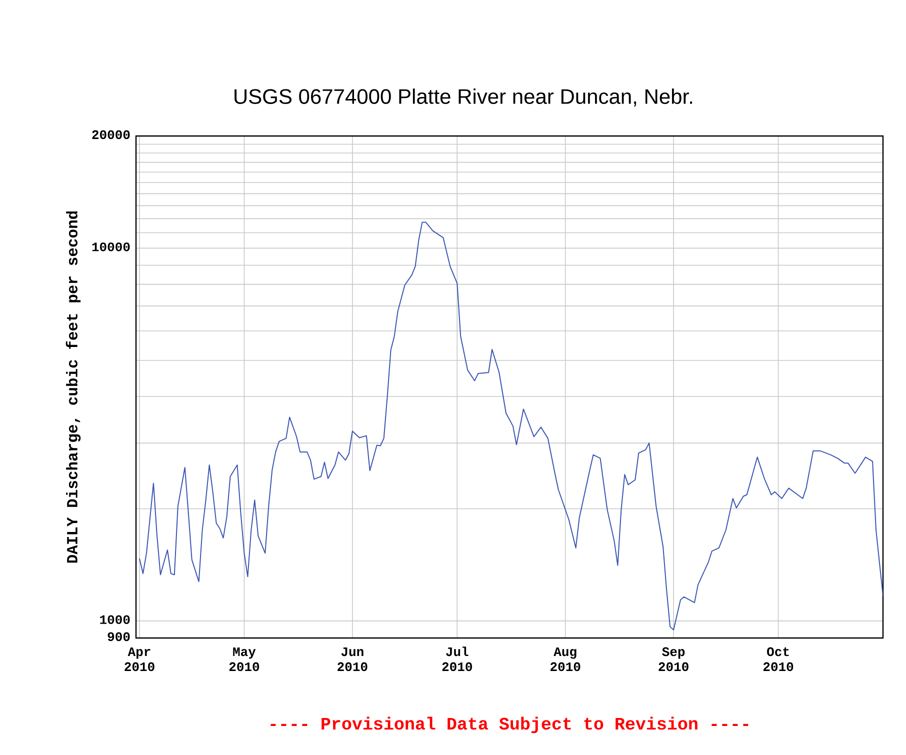  What do you see at coordinates (73, 387) in the screenshot?
I see `y-axis-title: DAILY Discharge, cubic feet per second` at bounding box center [73, 387].